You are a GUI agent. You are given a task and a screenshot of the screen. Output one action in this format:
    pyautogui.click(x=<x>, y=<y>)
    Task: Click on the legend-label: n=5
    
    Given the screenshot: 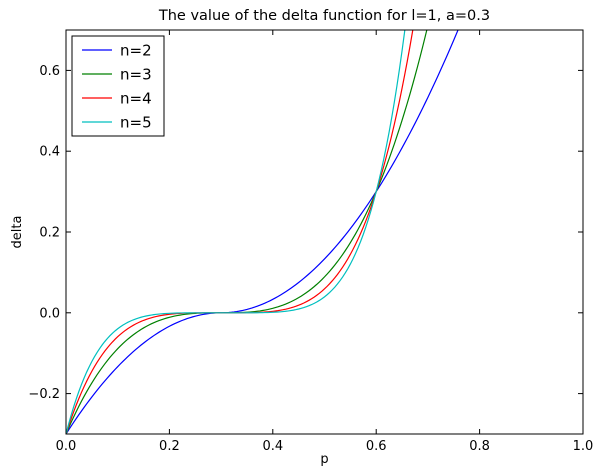 What is the action you would take?
    pyautogui.click(x=136, y=123)
    